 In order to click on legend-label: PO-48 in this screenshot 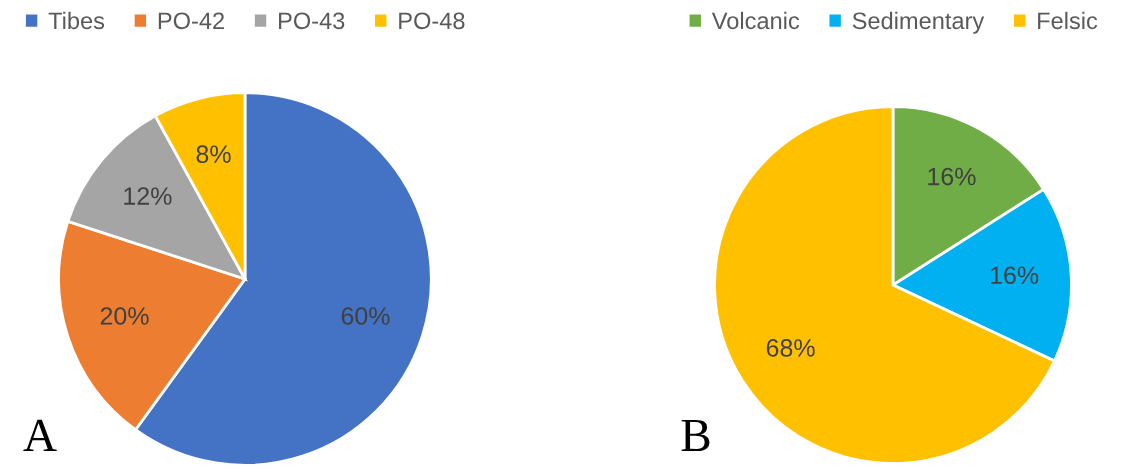, I will do `click(432, 21)`.